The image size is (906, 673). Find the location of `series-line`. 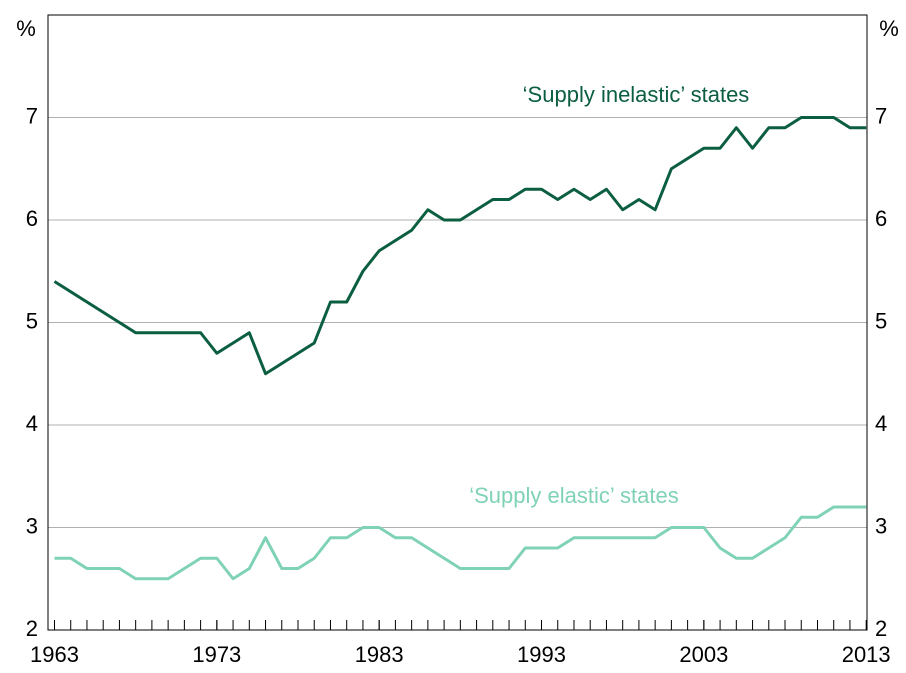

series-line is located at coordinates (460, 543).